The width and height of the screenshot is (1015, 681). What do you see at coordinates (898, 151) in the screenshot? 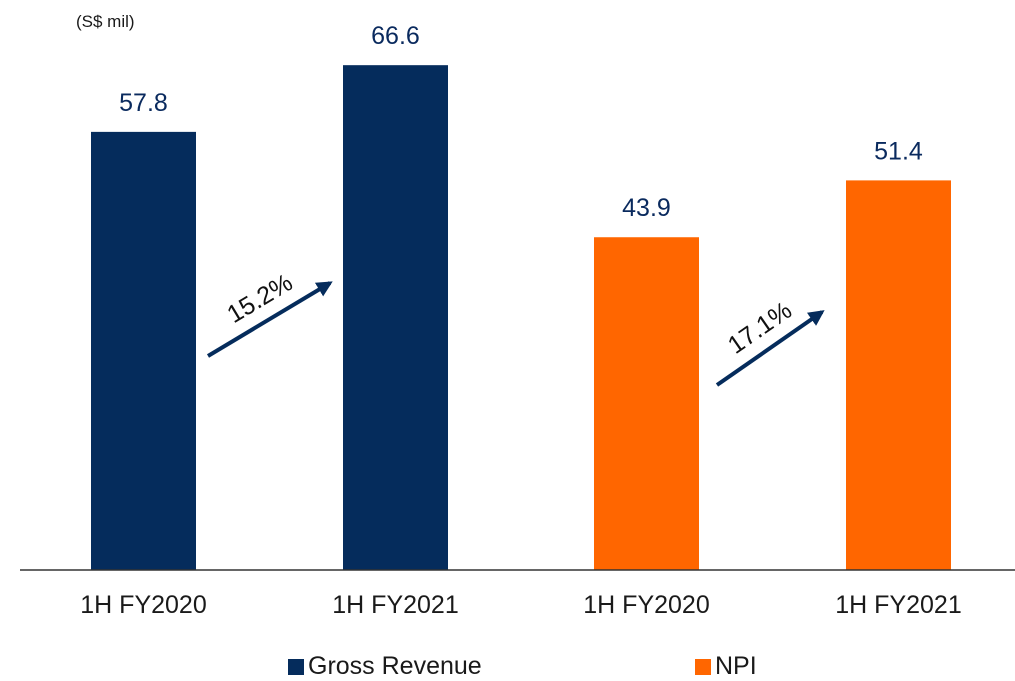
I see `data-label-4: 51.4` at bounding box center [898, 151].